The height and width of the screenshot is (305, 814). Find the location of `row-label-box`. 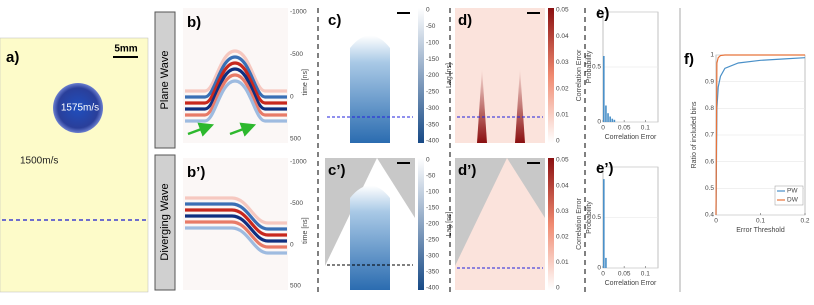

row-label-box is located at coordinates (165, 222).